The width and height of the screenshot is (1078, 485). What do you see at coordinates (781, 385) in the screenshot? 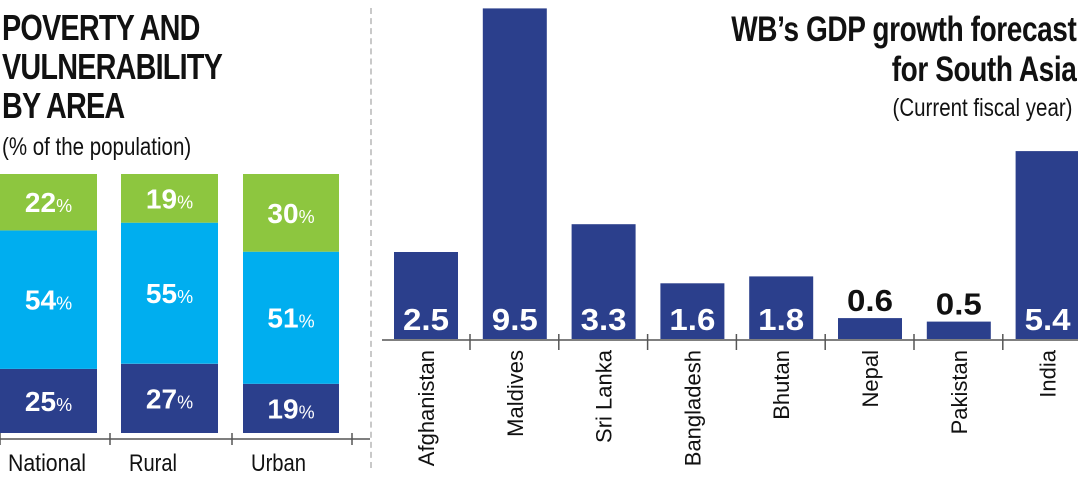
I see `category-label: Bhutan` at bounding box center [781, 385].